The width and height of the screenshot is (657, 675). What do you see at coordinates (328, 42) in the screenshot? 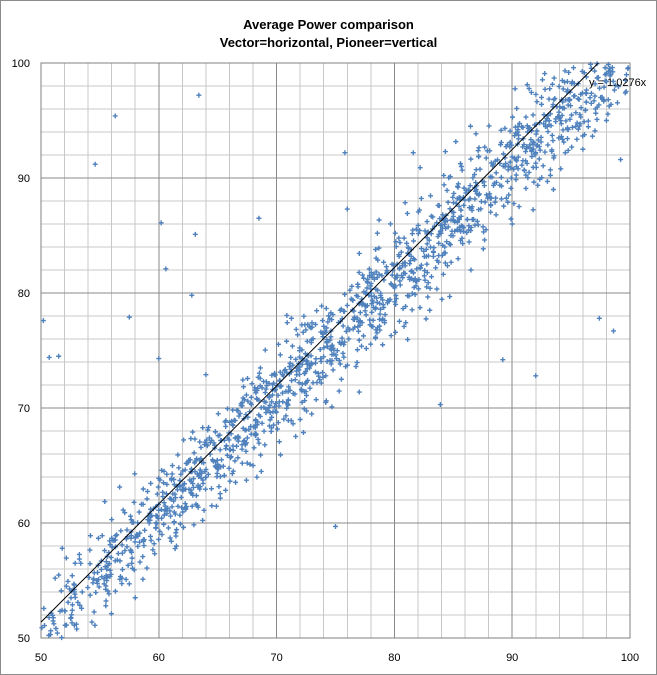
I see `chart-title-line-2: Vector=horizontal, Pioneer=vertical` at bounding box center [328, 42].